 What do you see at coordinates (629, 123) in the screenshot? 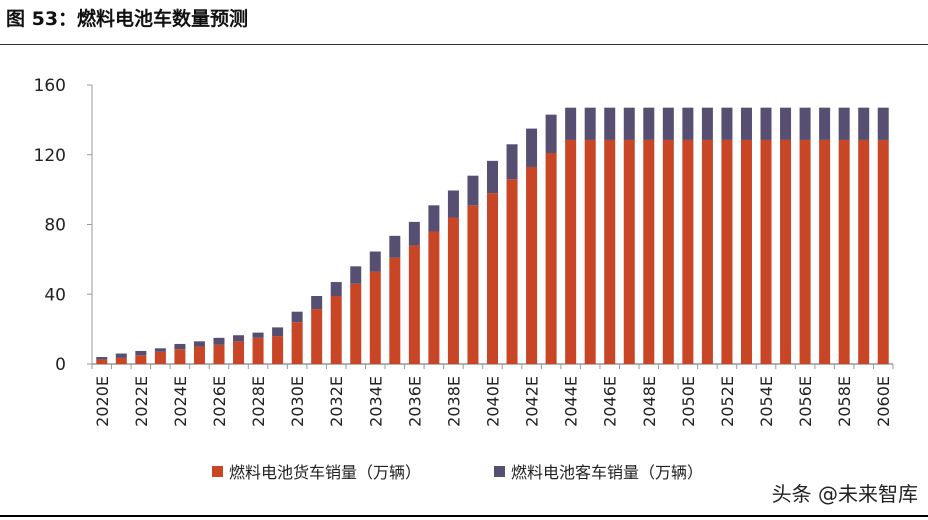
I see `bar-bus-2047E` at bounding box center [629, 123].